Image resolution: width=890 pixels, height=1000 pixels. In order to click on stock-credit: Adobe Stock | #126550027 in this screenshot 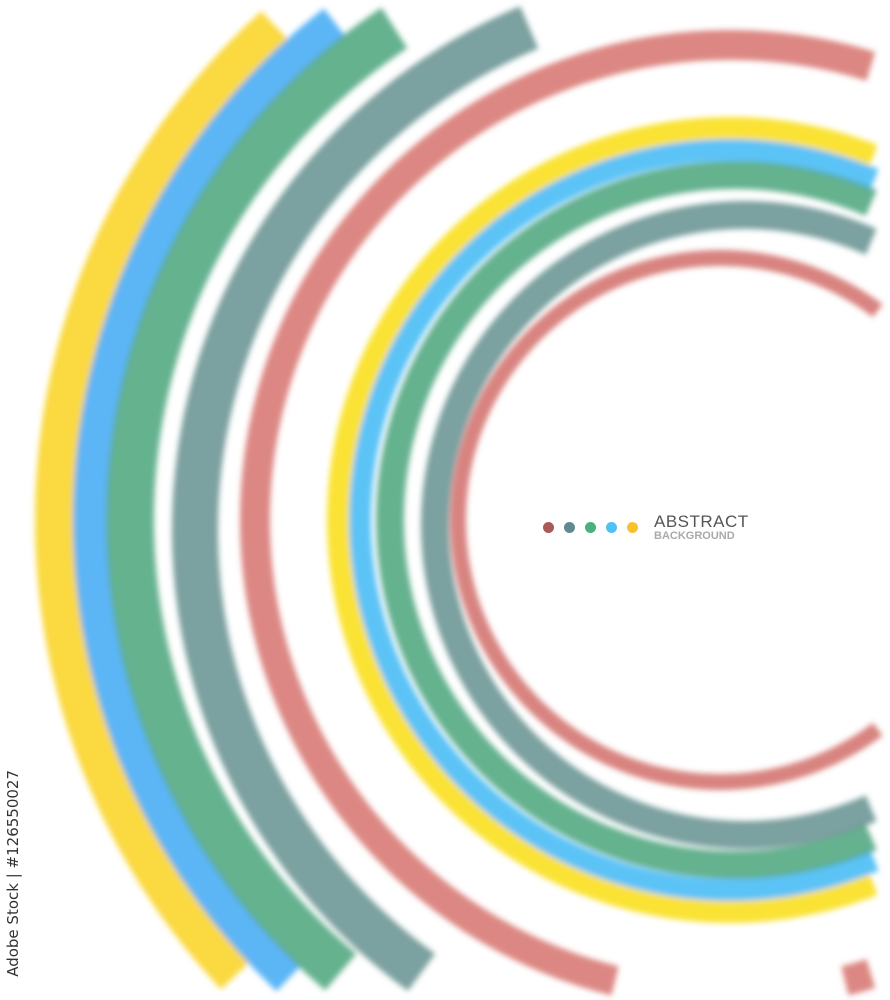, I will do `click(13, 873)`.